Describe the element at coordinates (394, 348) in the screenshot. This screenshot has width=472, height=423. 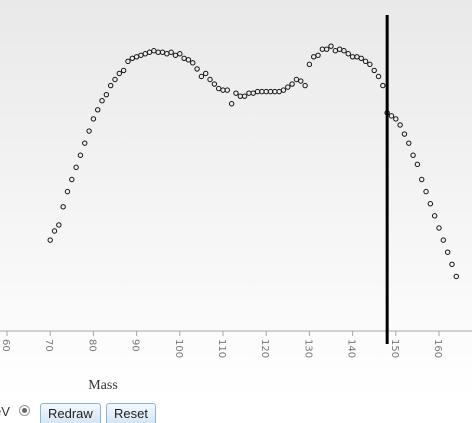
I see `x-tick-label: 150` at that location.